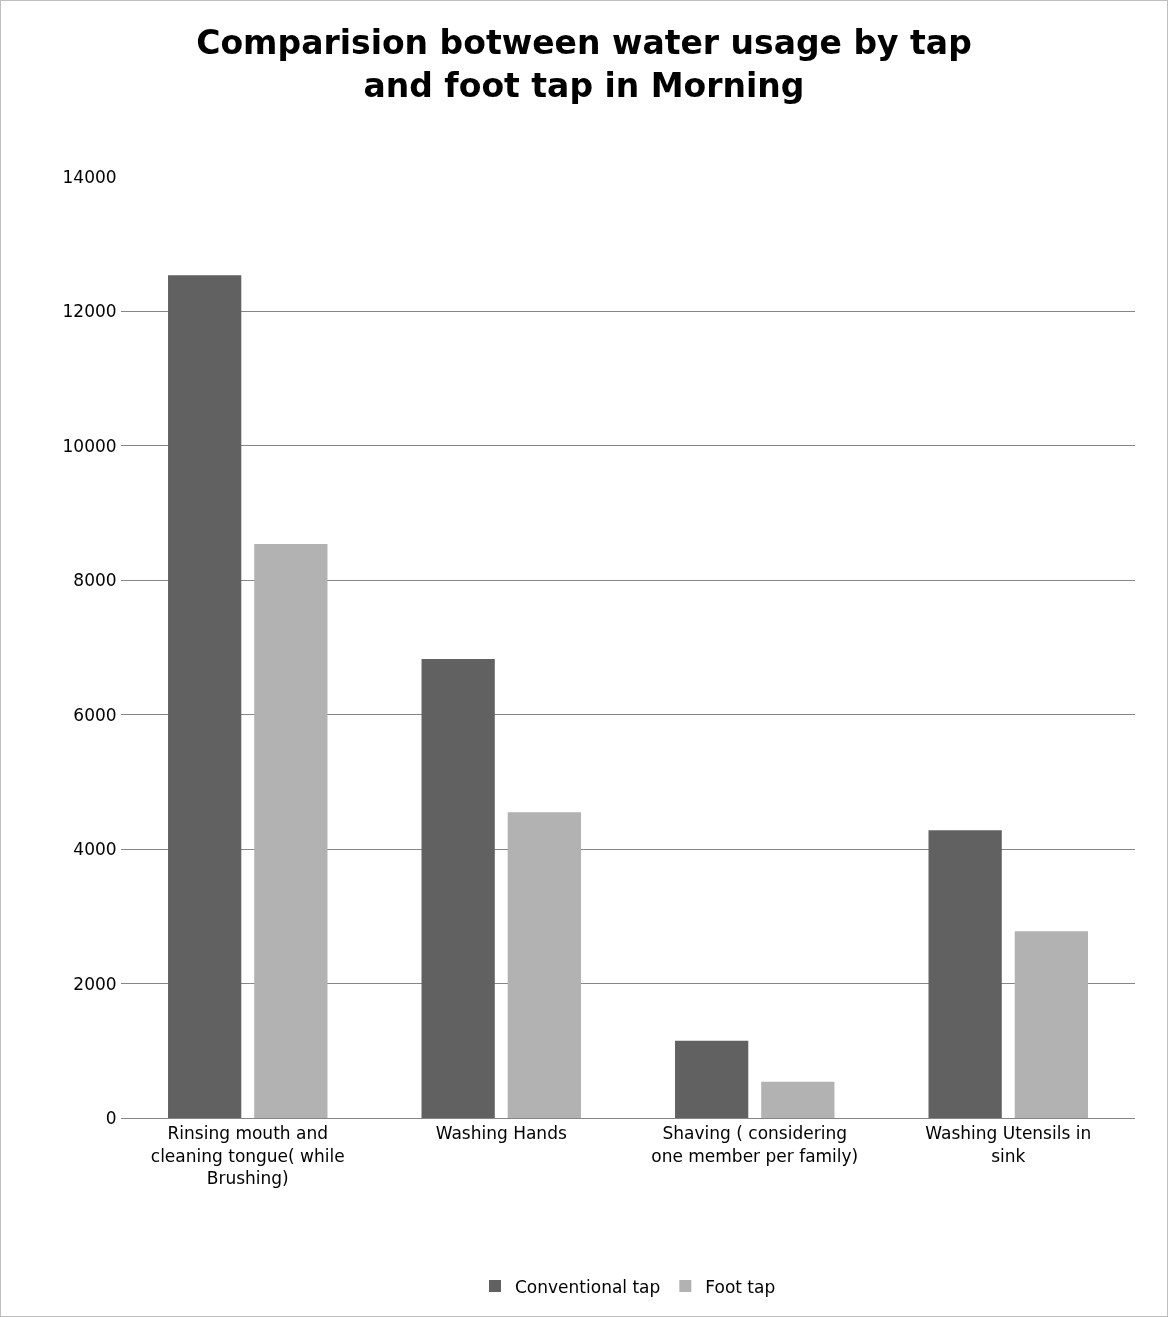 The image size is (1168, 1317). Describe the element at coordinates (111, 1117) in the screenshot. I see `y-tick-label: 0` at that location.